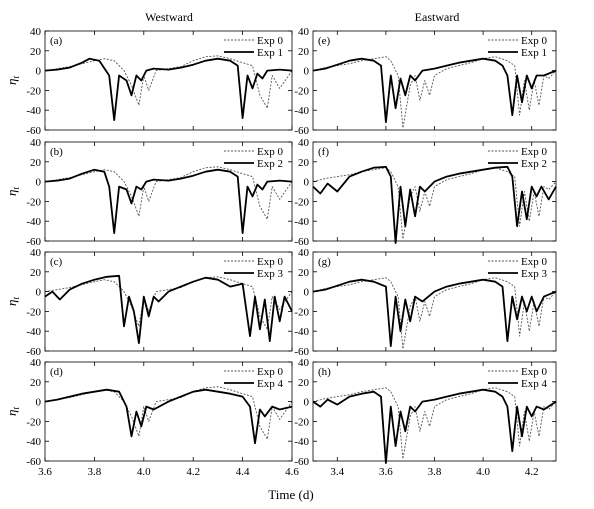  What do you see at coordinates (56, 372) in the screenshot?
I see `panel-label: (d)` at bounding box center [56, 372].